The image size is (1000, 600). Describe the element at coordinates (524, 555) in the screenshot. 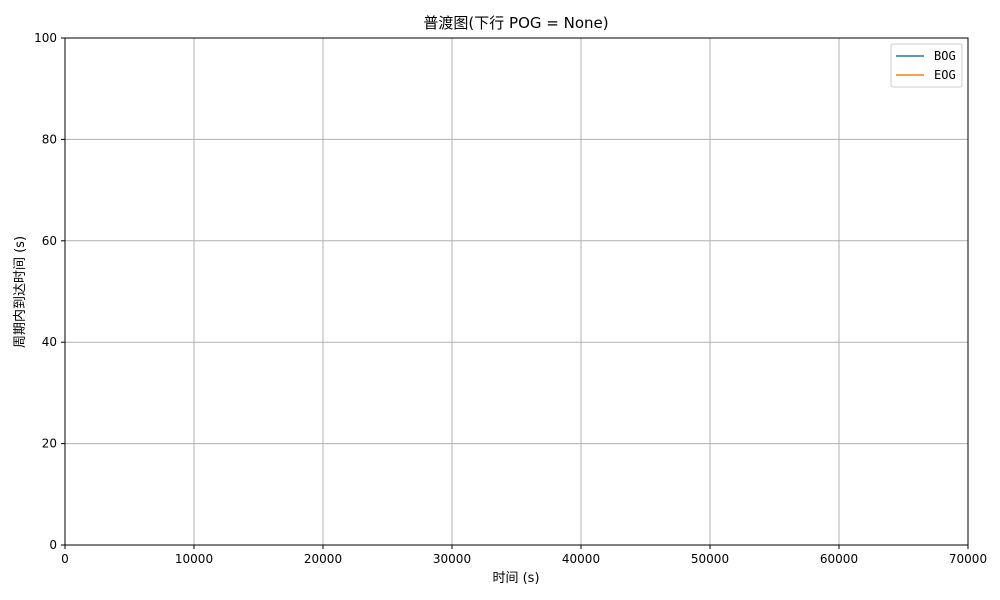

I see `x-axis-ticks: 0 10000 20000 30000 40000 50000 60000 70000` at that location.